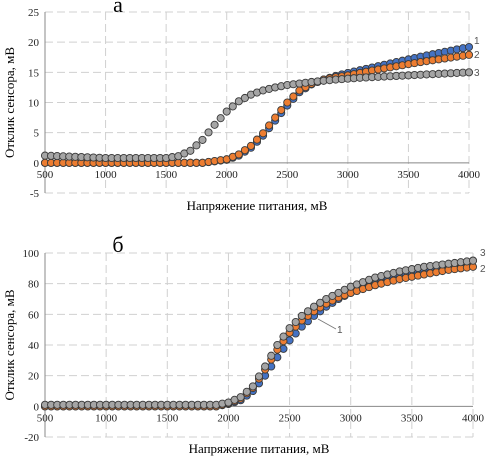 The width and height of the screenshot is (498, 463). Describe the element at coordinates (118, 8) in the screenshot. I see `panel-letter: а` at that location.